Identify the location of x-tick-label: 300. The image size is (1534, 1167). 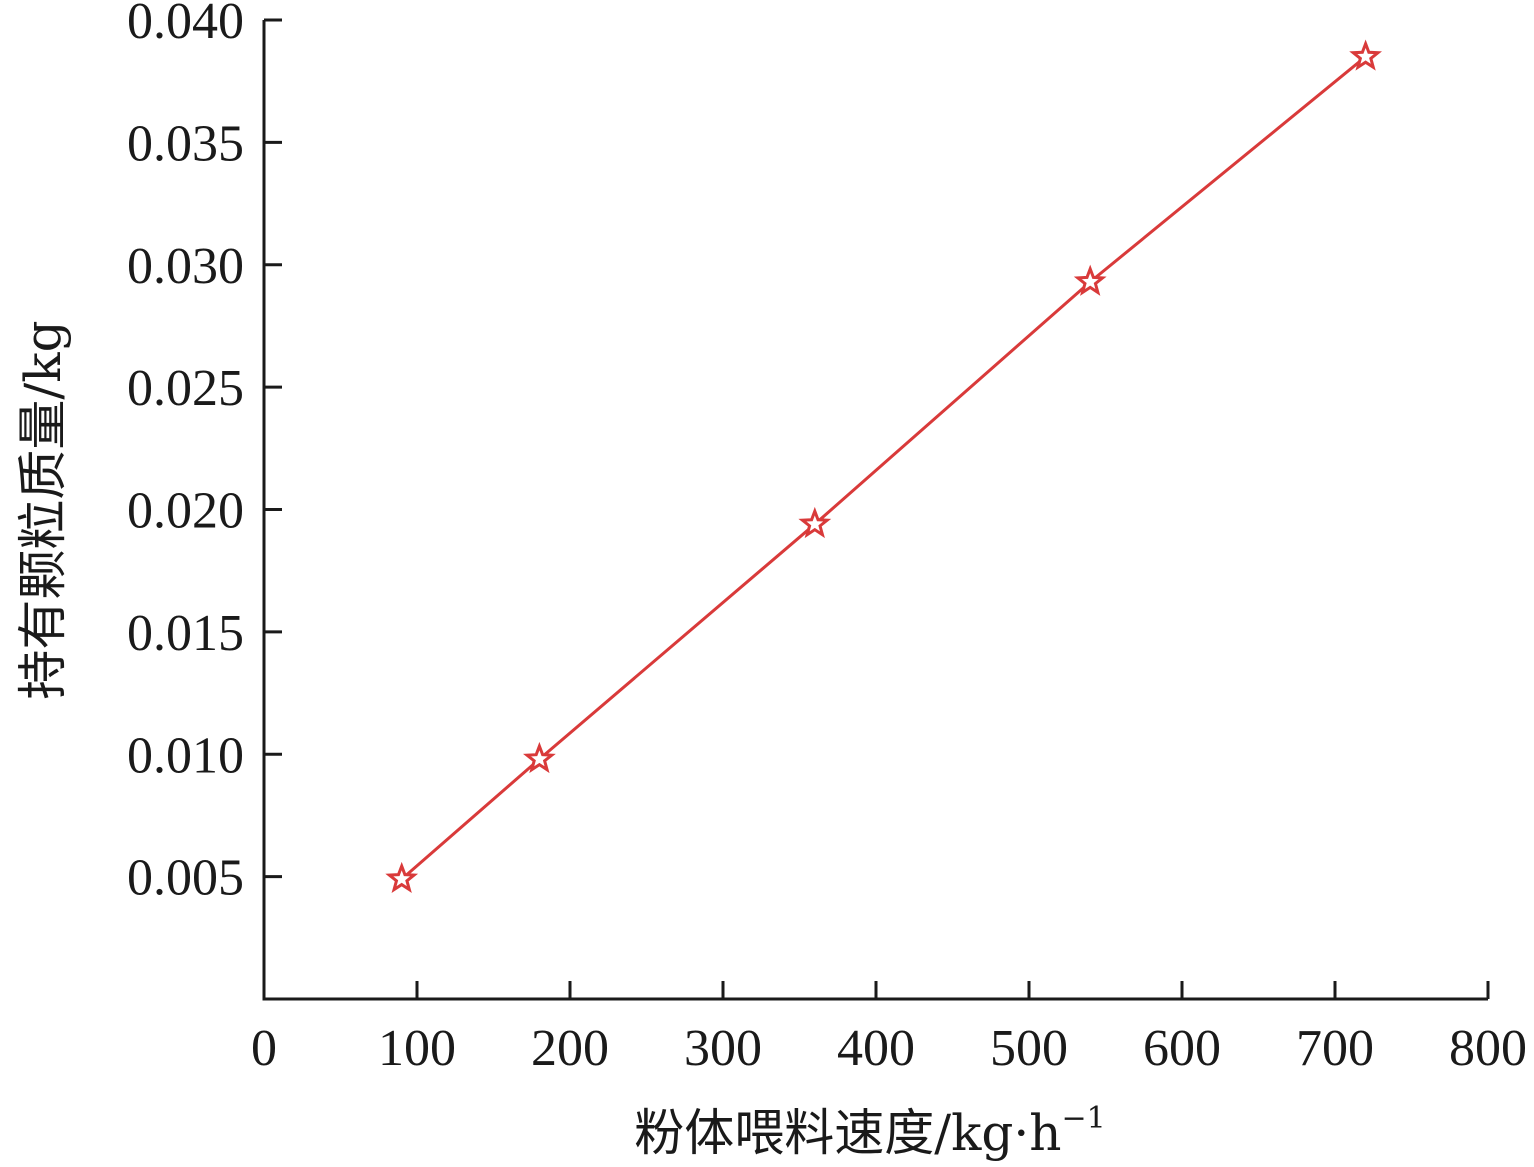
(723, 1048).